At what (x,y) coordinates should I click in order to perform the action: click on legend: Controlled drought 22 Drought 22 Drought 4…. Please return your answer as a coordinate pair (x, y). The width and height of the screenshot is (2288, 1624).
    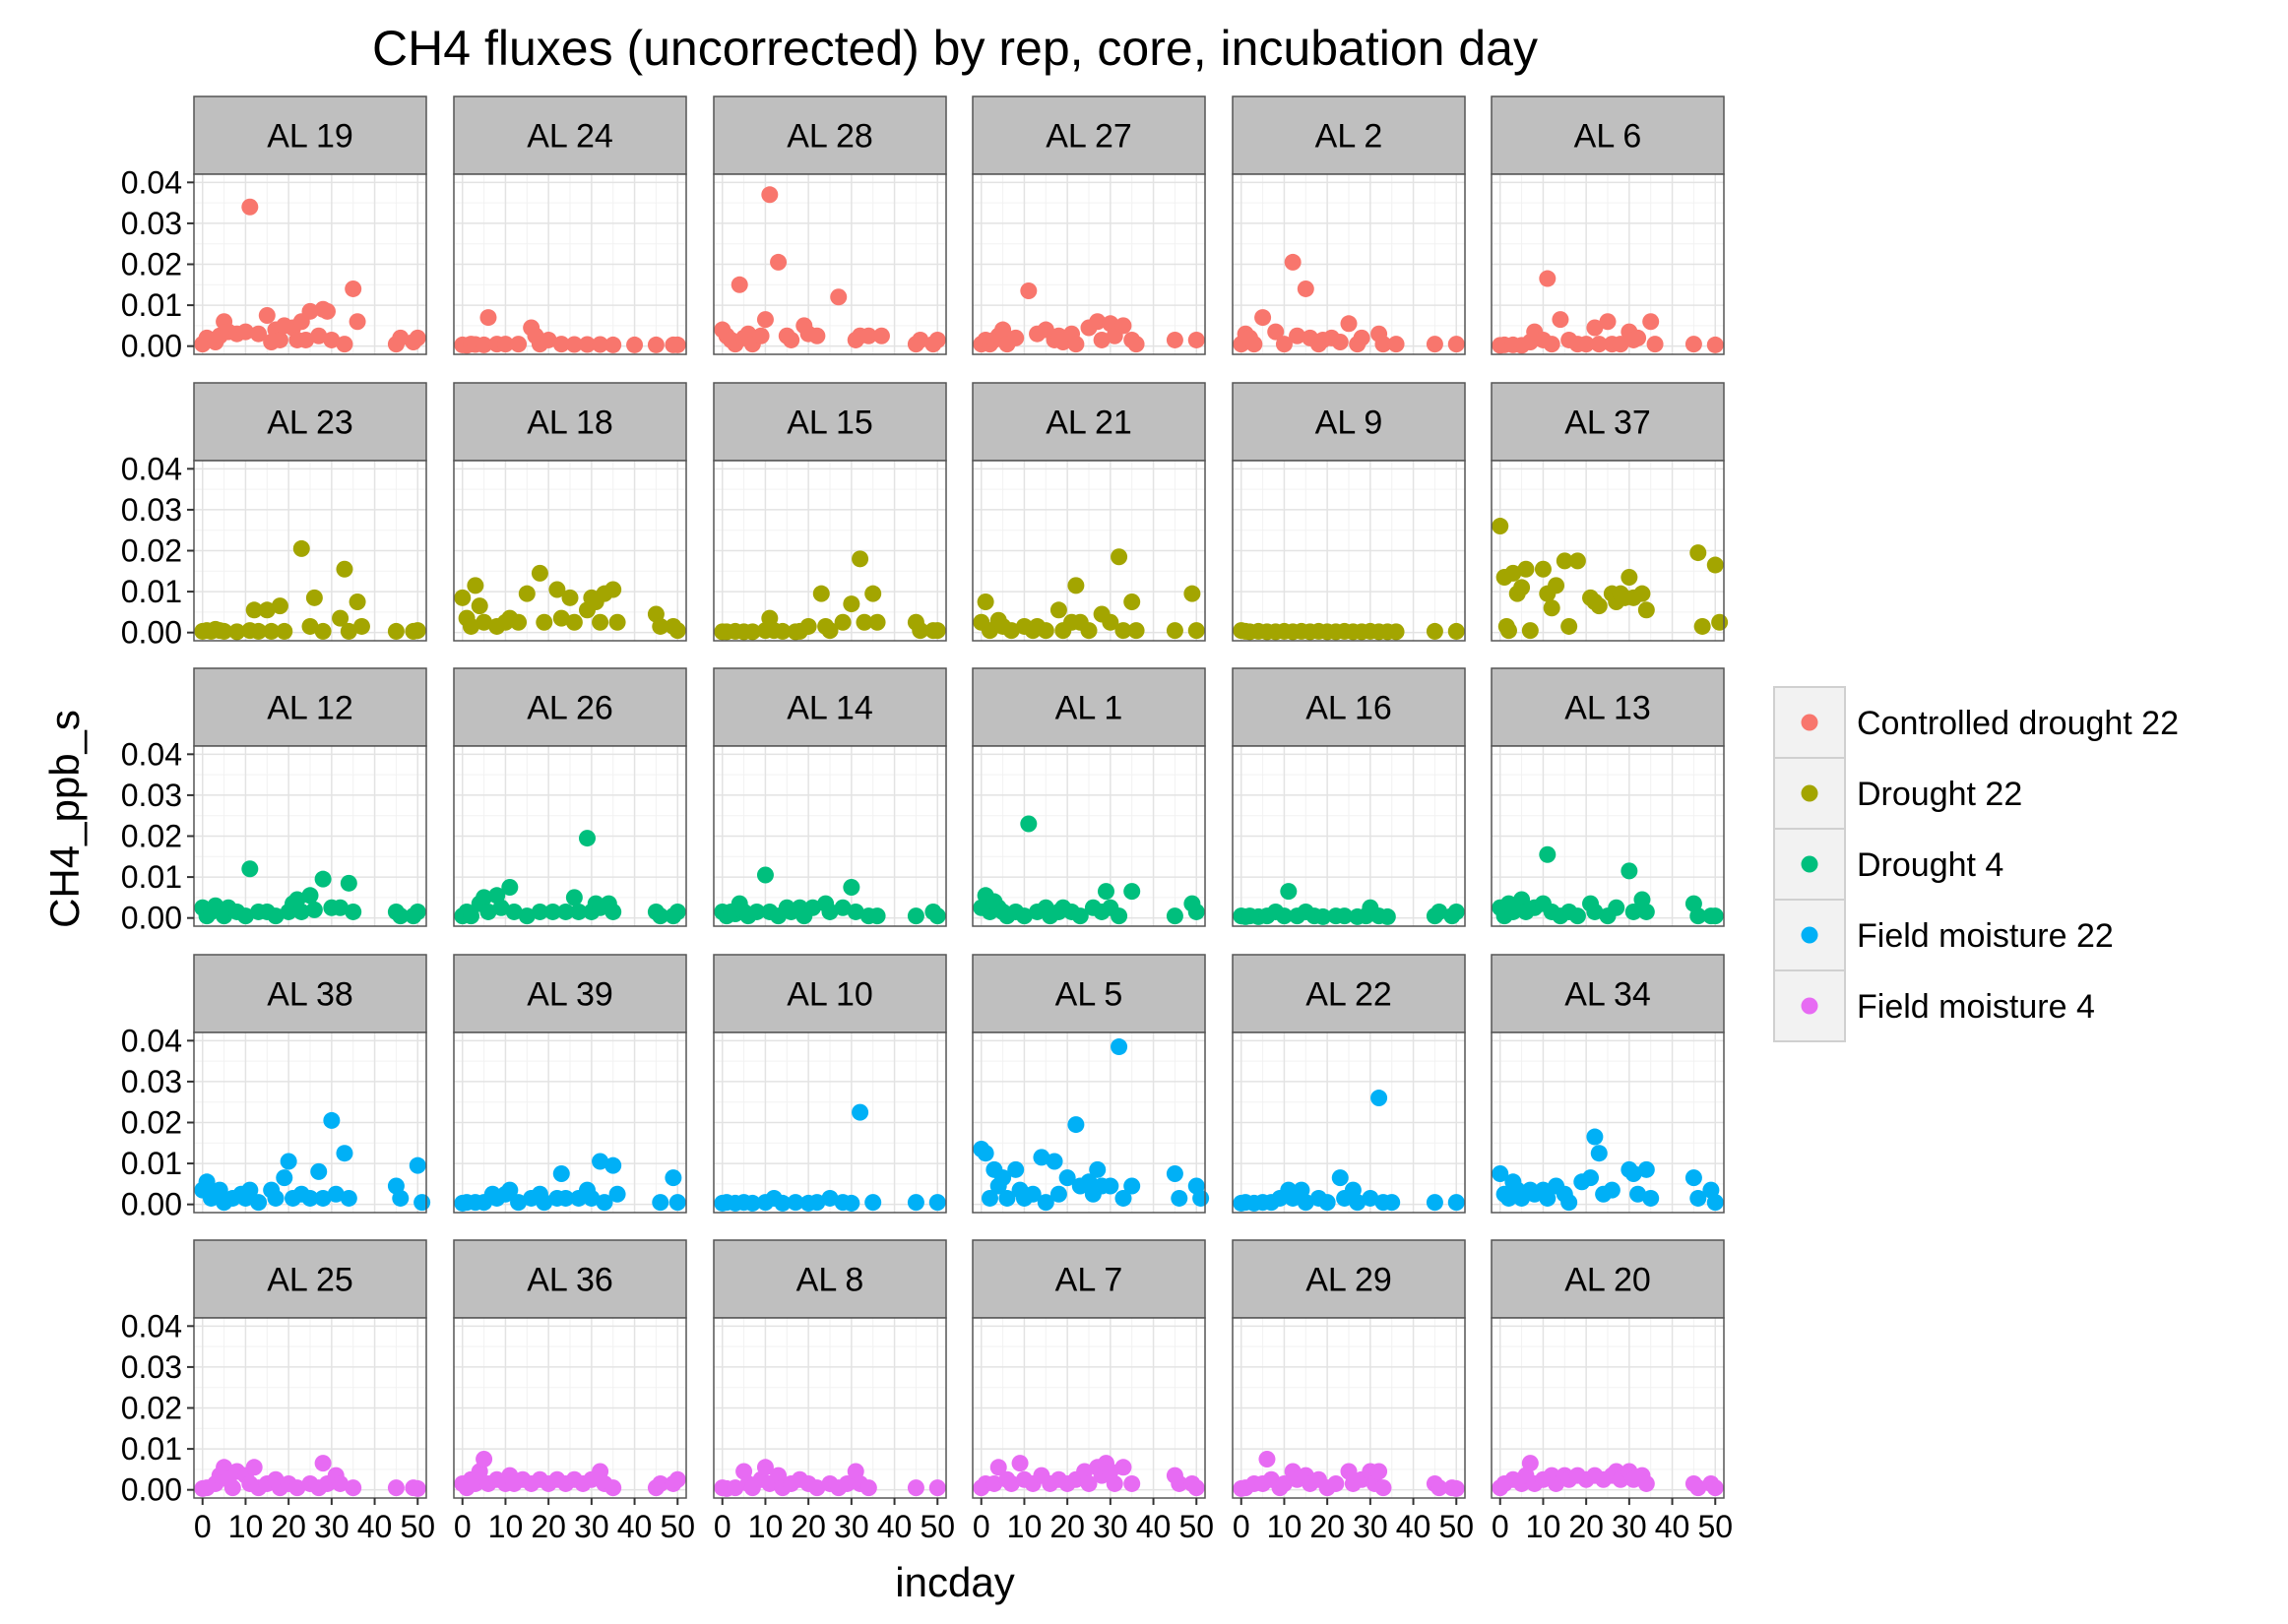
    Looking at the image, I should click on (1976, 864).